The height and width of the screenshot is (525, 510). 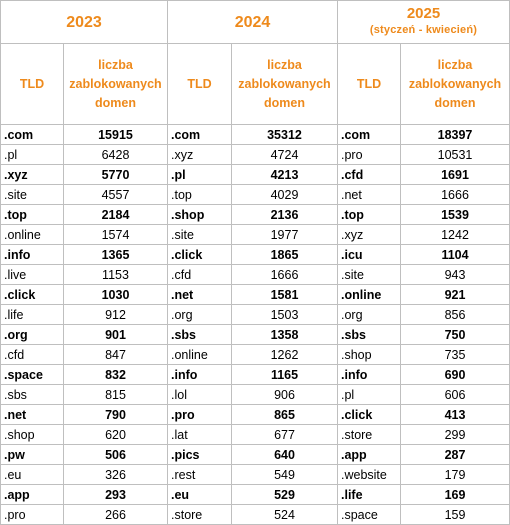 I want to click on table-row: .life 912 .org 1503 .org 856, so click(x=255, y=314).